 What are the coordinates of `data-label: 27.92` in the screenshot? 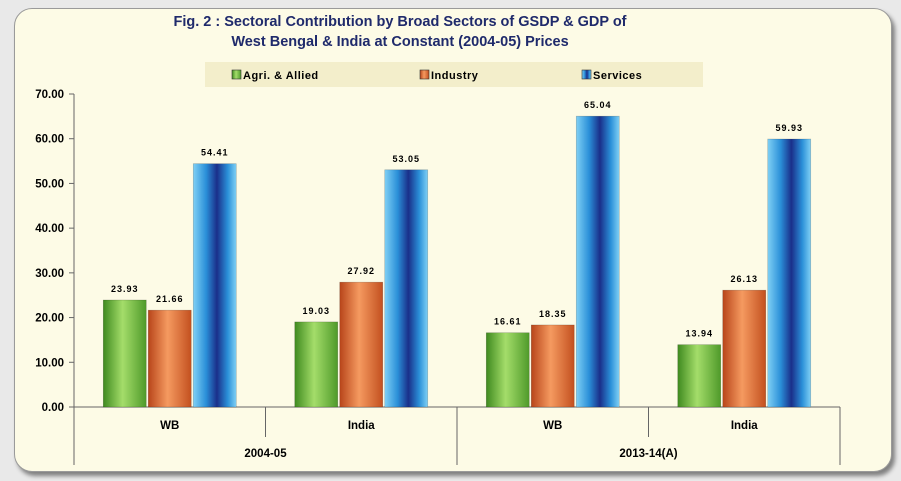 It's located at (361, 271).